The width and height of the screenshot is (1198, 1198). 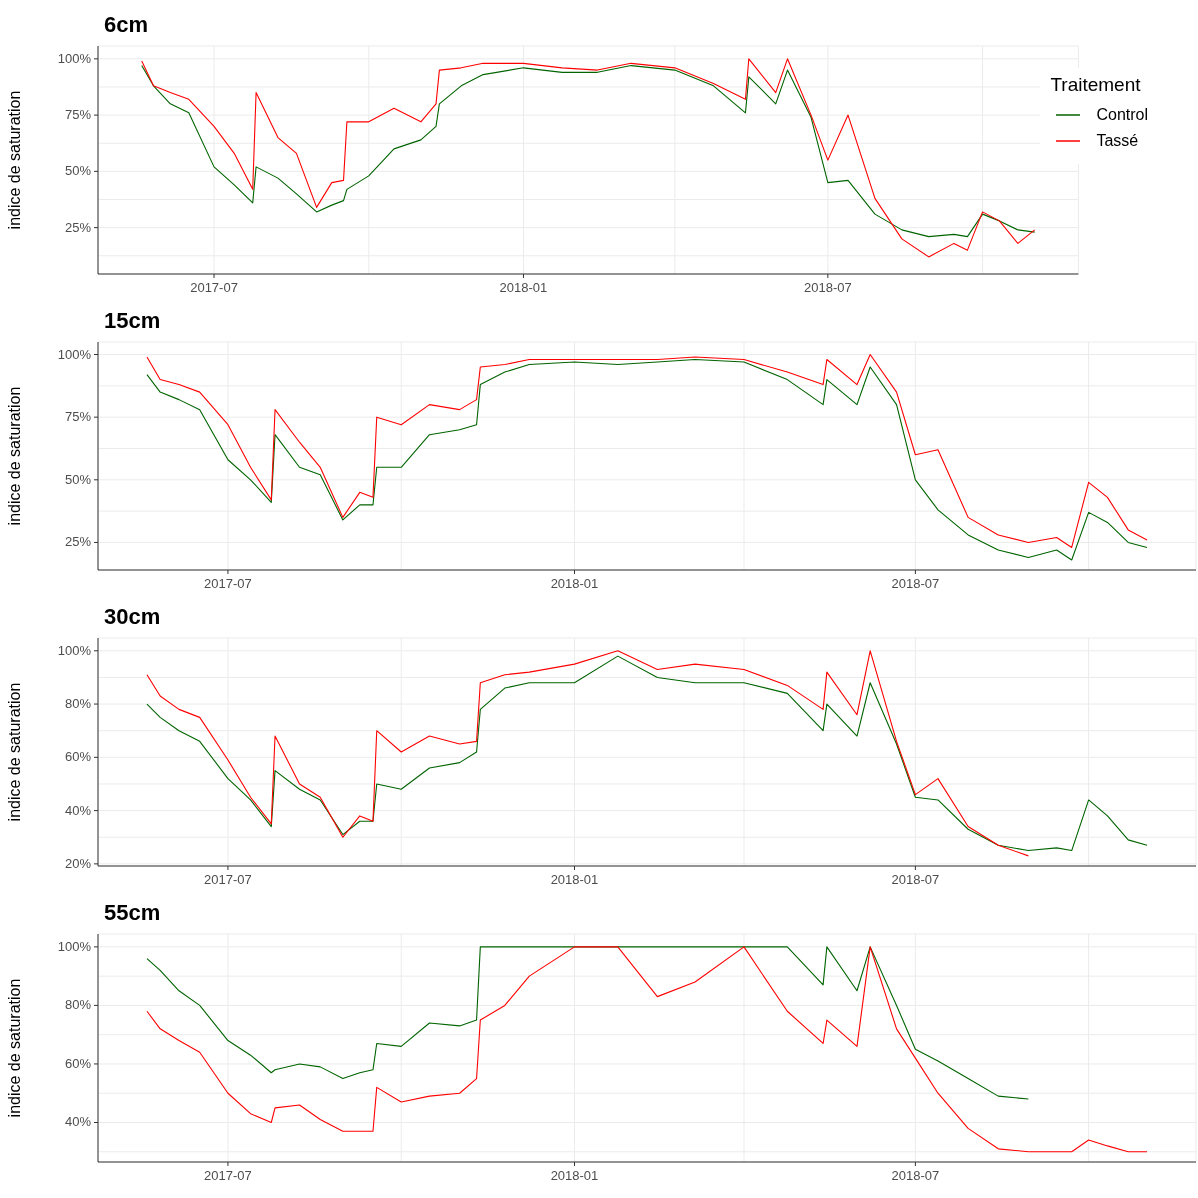 What do you see at coordinates (132, 616) in the screenshot?
I see `chart-title: 30cm` at bounding box center [132, 616].